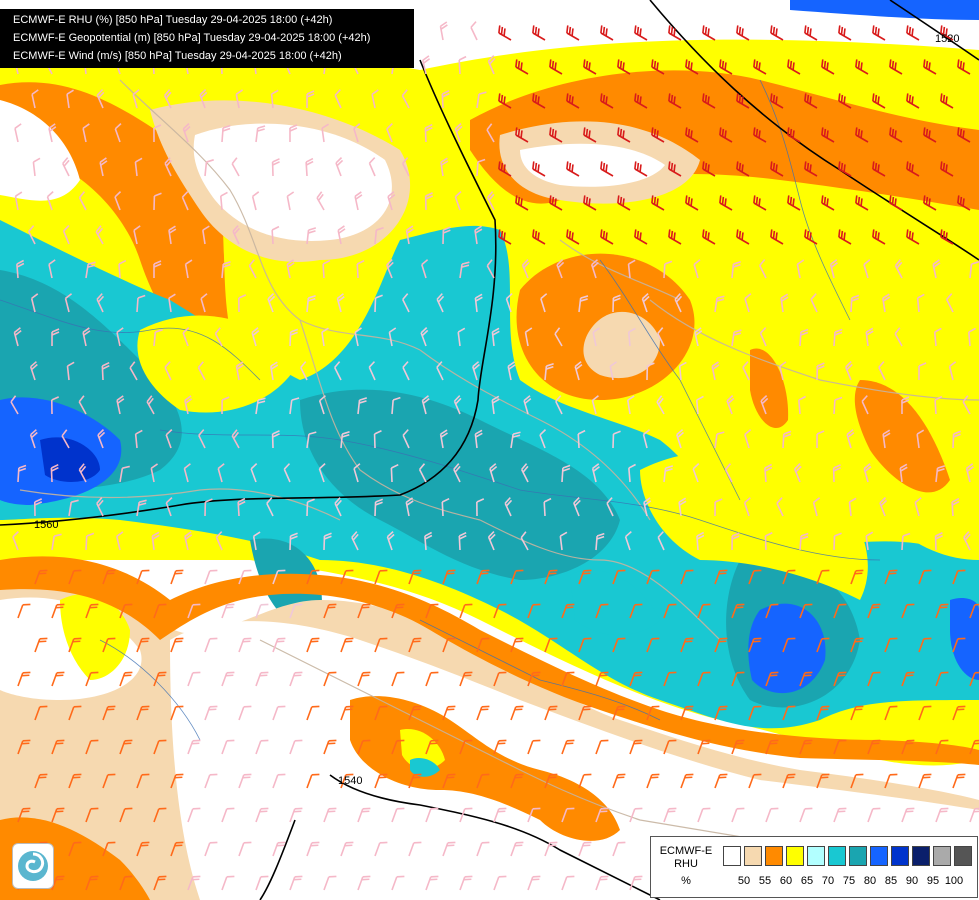  I want to click on model-logo-icon, so click(33, 866).